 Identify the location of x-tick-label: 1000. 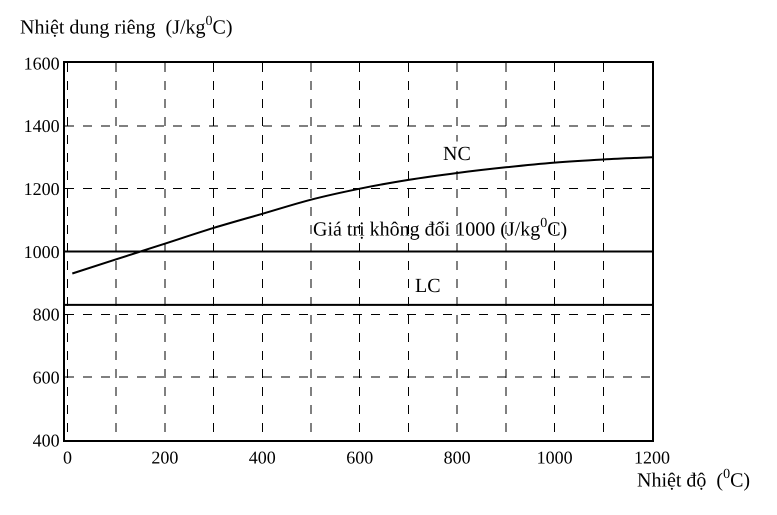
(554, 457).